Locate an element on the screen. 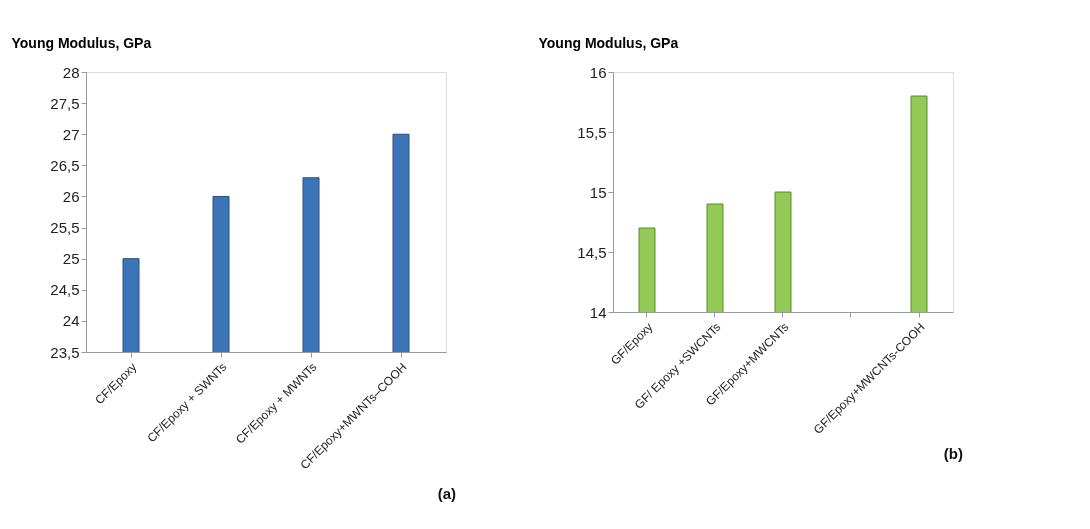 The height and width of the screenshot is (529, 1090). y-tick-label: 15,5 is located at coordinates (592, 132).